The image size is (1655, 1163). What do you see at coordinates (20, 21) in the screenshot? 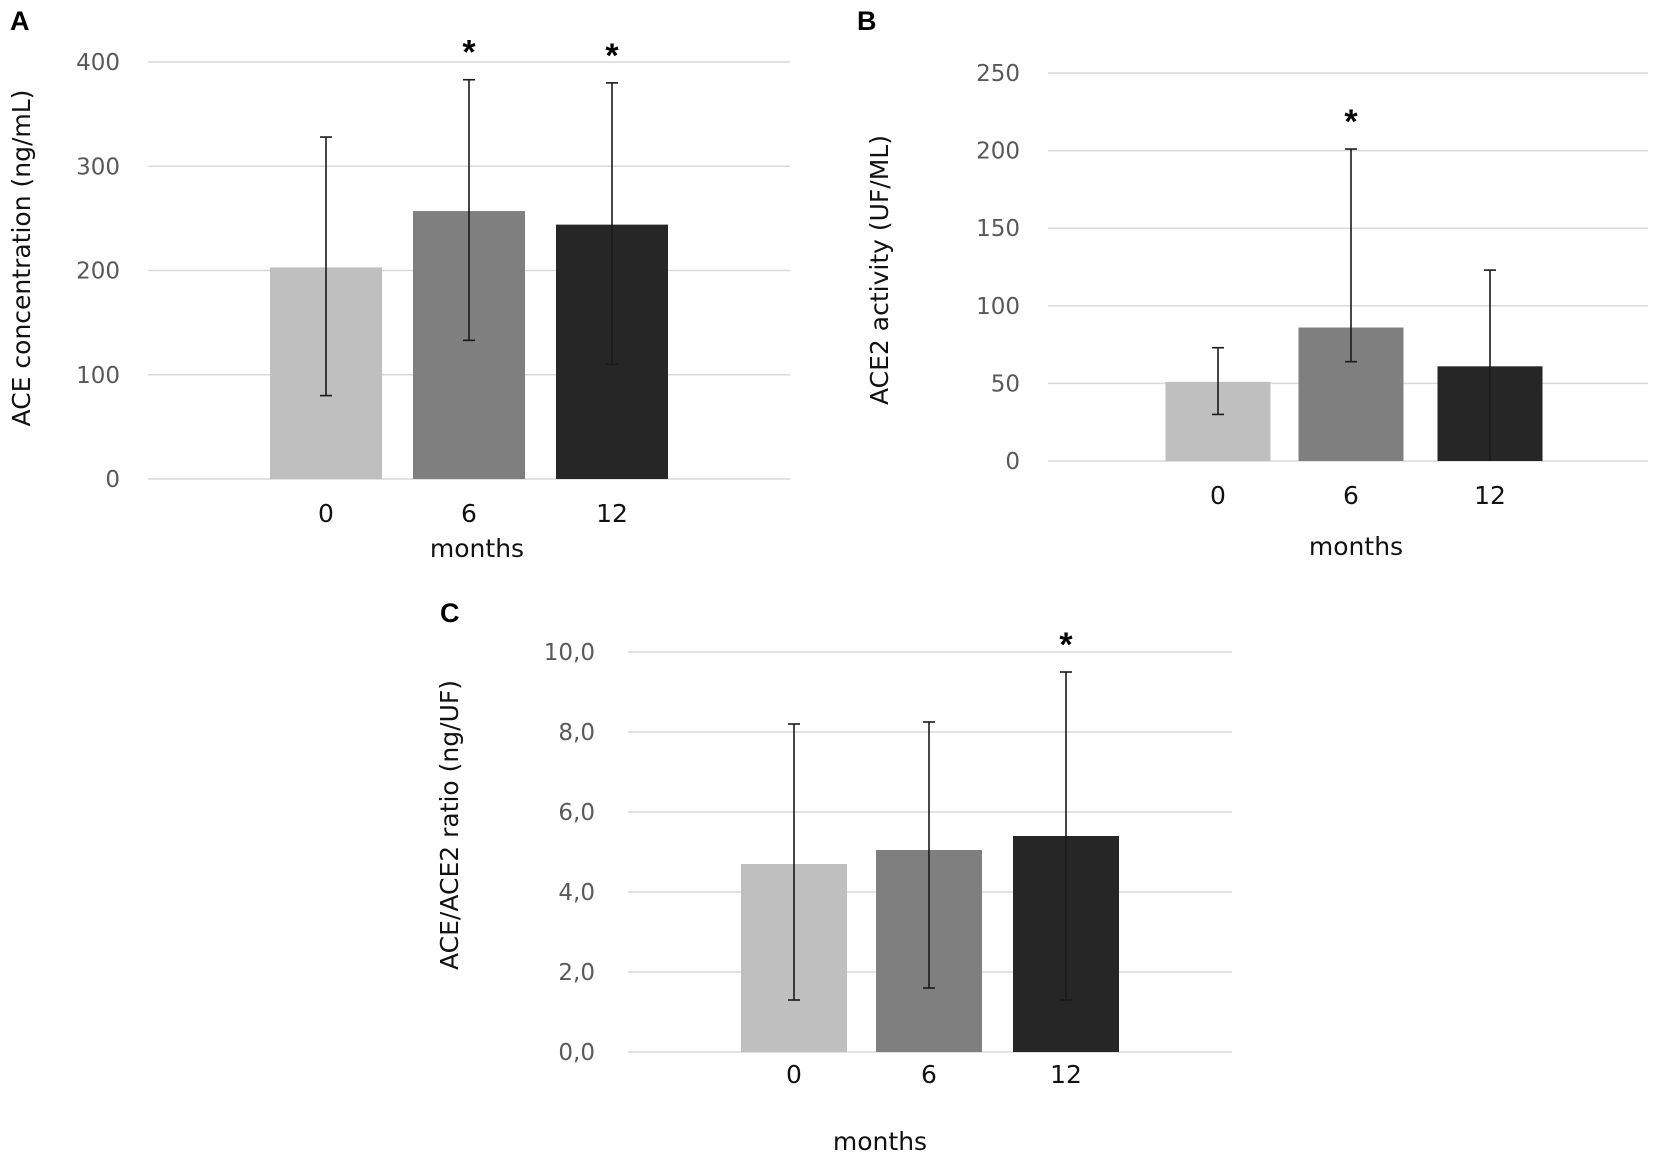
I see `panel-label: A` at bounding box center [20, 21].